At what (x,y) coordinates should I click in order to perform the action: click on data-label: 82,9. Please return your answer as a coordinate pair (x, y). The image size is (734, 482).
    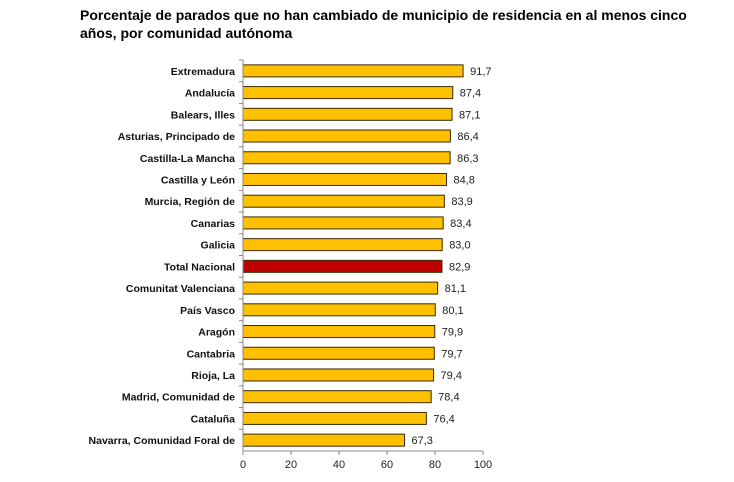
    Looking at the image, I should click on (459, 267).